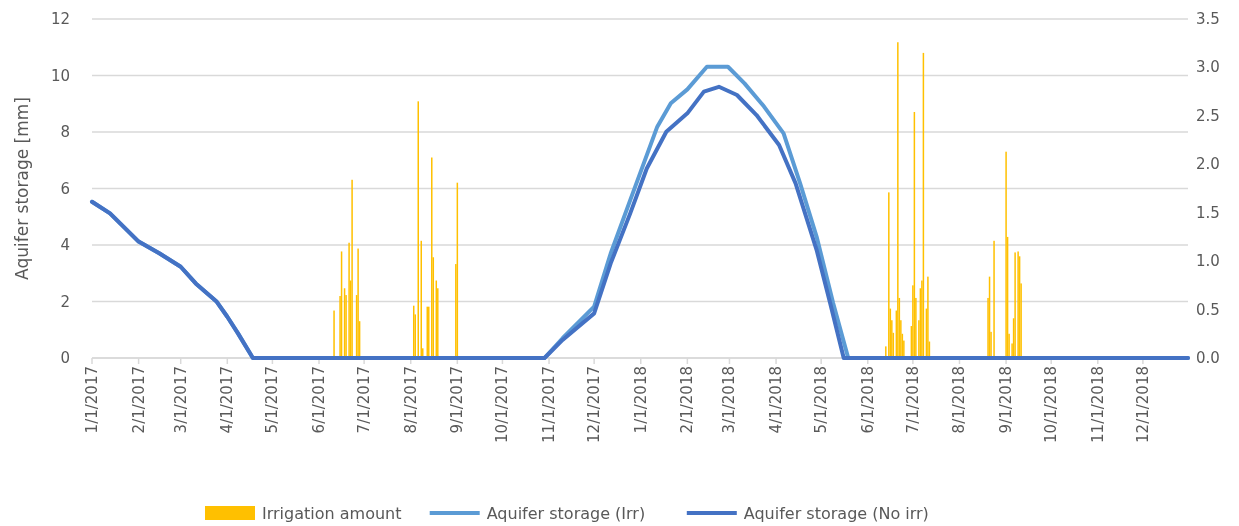 The image size is (1239, 526). What do you see at coordinates (319, 400) in the screenshot?
I see `x-tick-label: 6/1/2017` at bounding box center [319, 400].